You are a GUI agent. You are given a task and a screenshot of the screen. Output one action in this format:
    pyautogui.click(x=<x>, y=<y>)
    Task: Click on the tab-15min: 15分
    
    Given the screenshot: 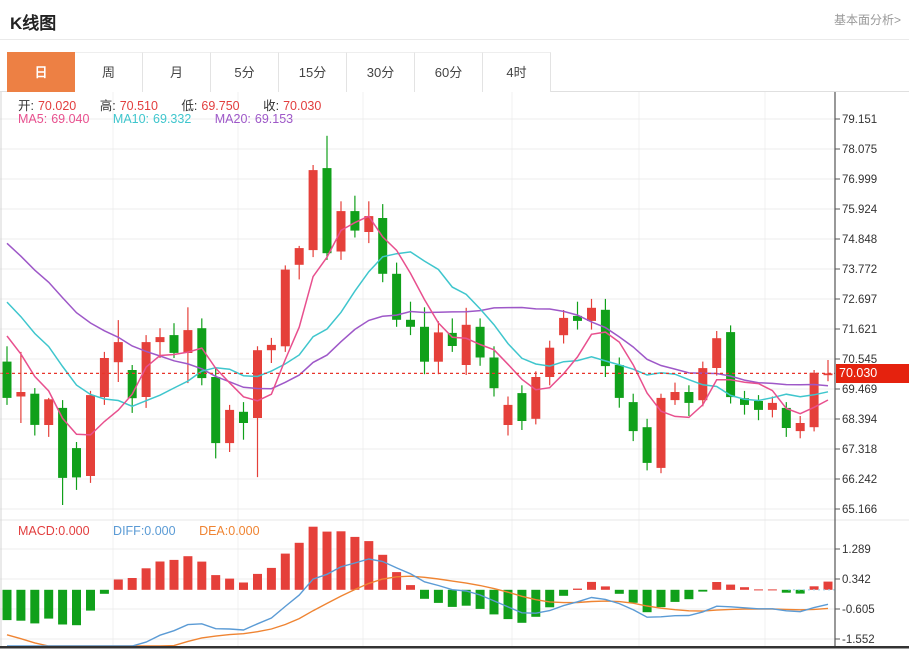 What is the action you would take?
    pyautogui.click(x=313, y=72)
    